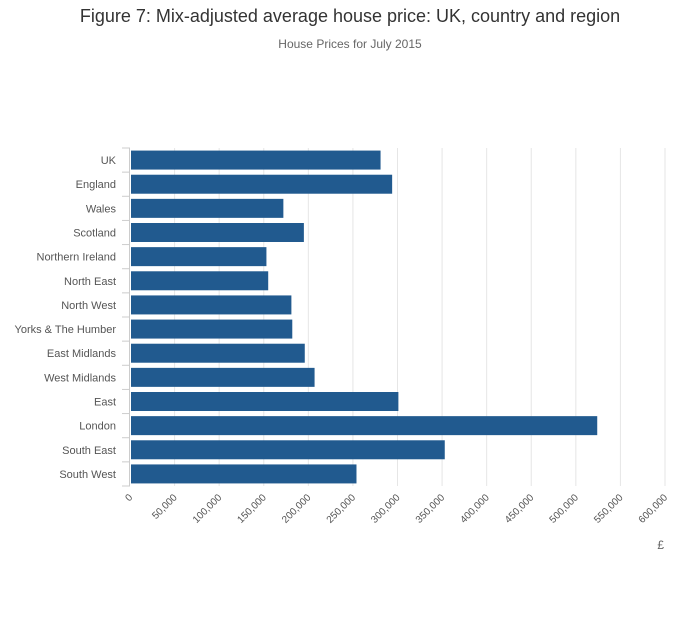 Image resolution: width=700 pixels, height=635 pixels. I want to click on x-tick-label: 250,000, so click(342, 509).